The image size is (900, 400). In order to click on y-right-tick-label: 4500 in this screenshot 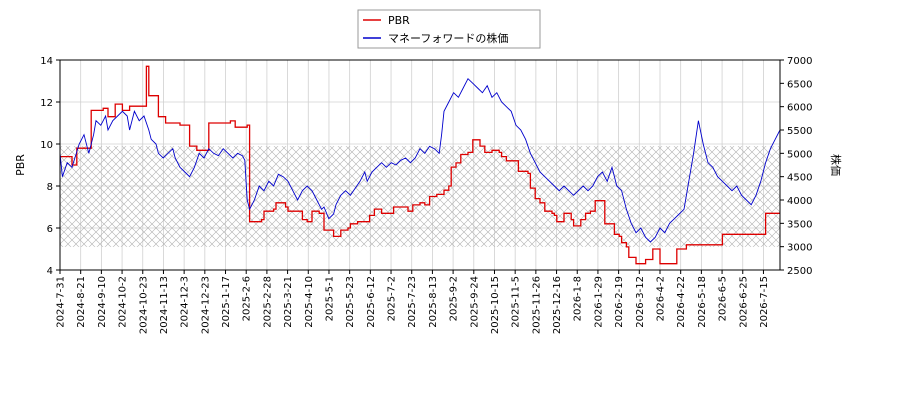, I will do `click(799, 178)`.